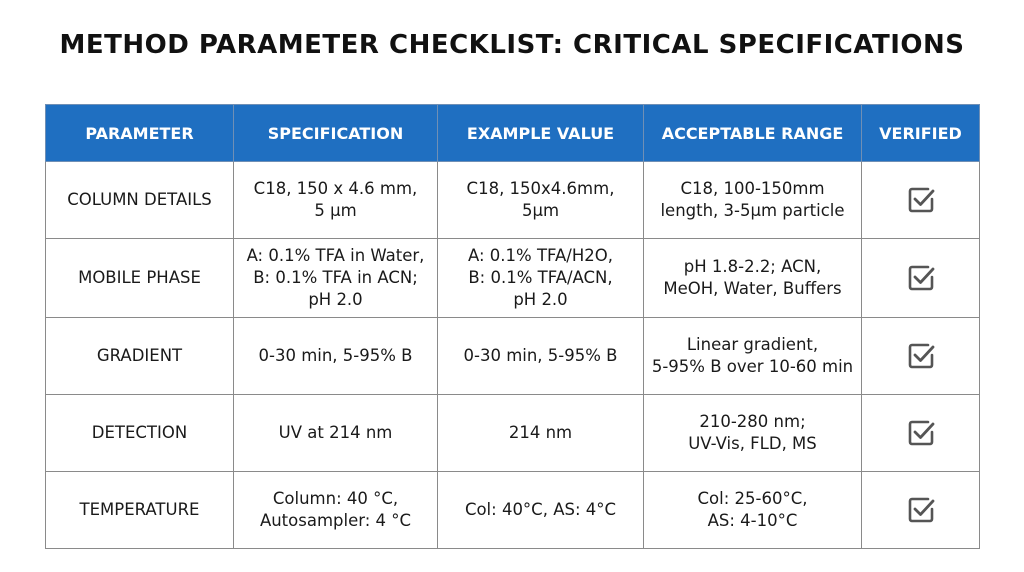  I want to click on example-cell: 0-30 min, 5-95% B, so click(540, 356).